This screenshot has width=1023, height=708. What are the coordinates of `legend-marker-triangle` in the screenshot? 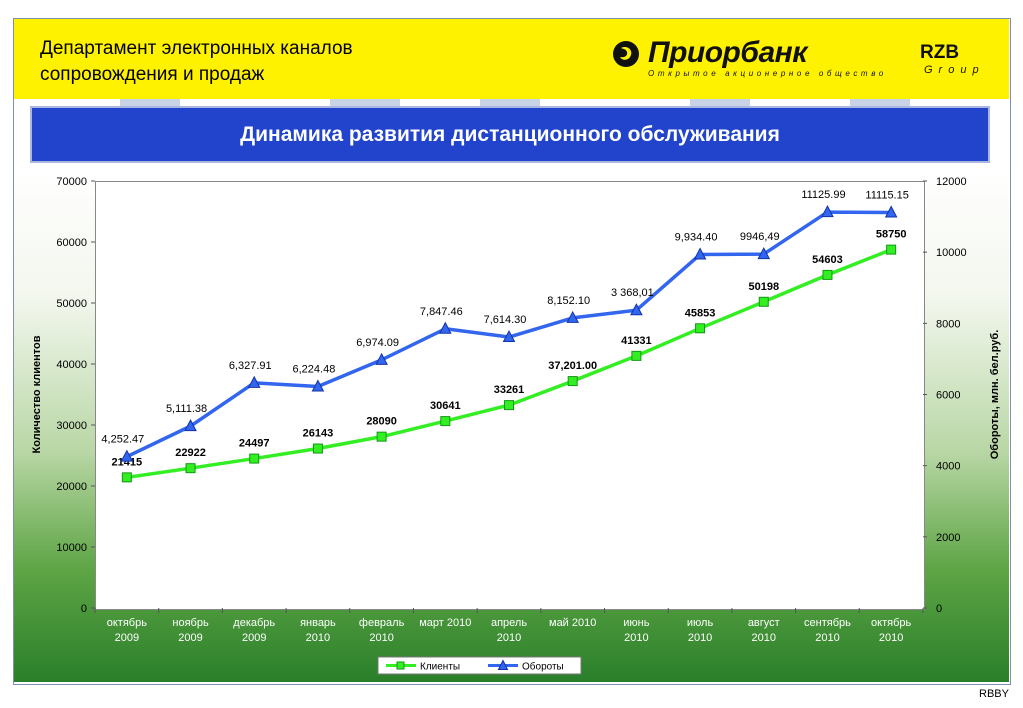 It's located at (503, 664).